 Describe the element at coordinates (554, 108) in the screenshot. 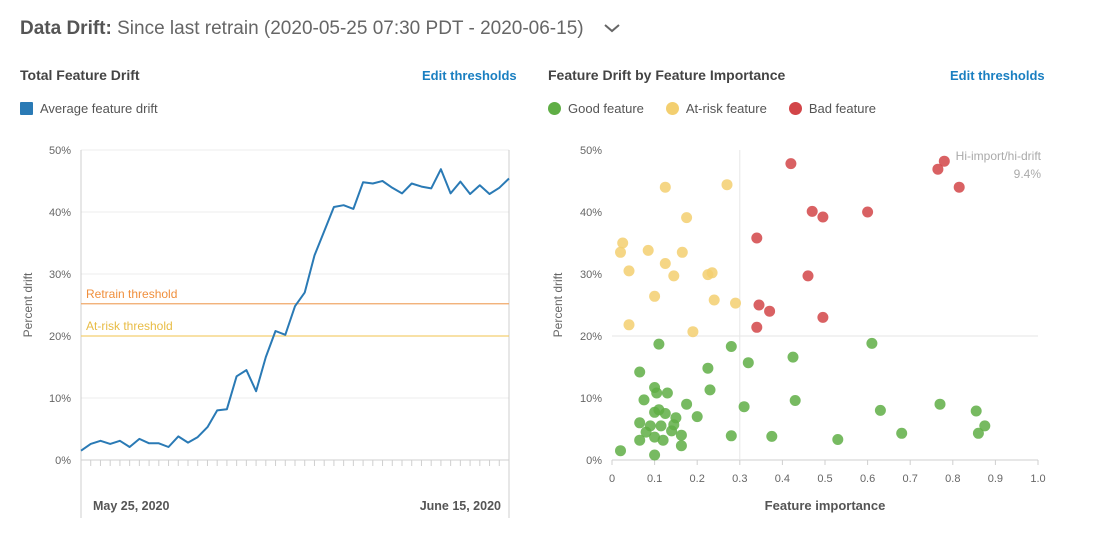

I see `legend-swatch-good` at that location.